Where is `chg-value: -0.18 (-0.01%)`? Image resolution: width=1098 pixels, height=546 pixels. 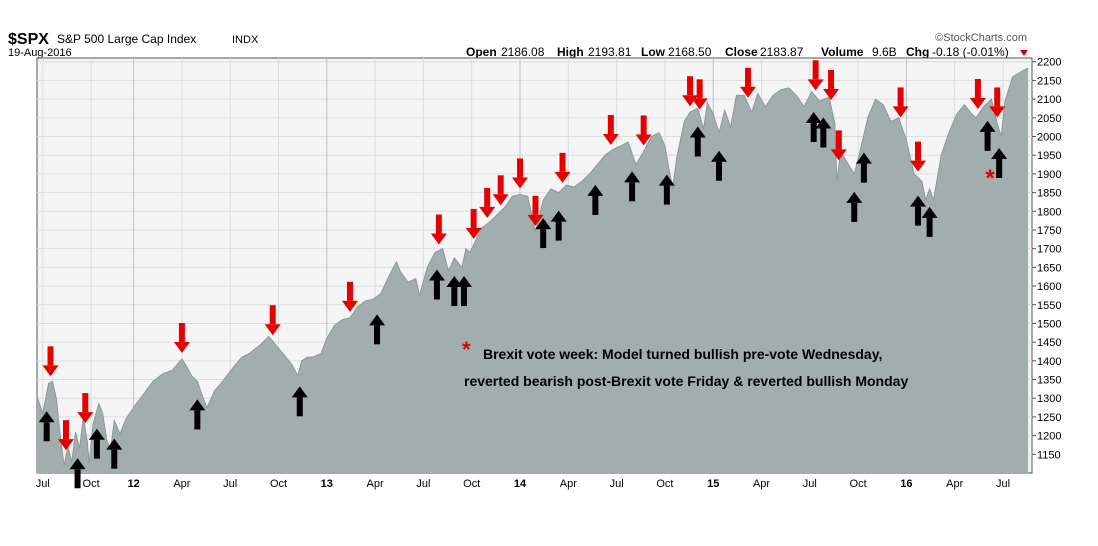 chg-value: -0.18 (-0.01%) is located at coordinates (970, 52).